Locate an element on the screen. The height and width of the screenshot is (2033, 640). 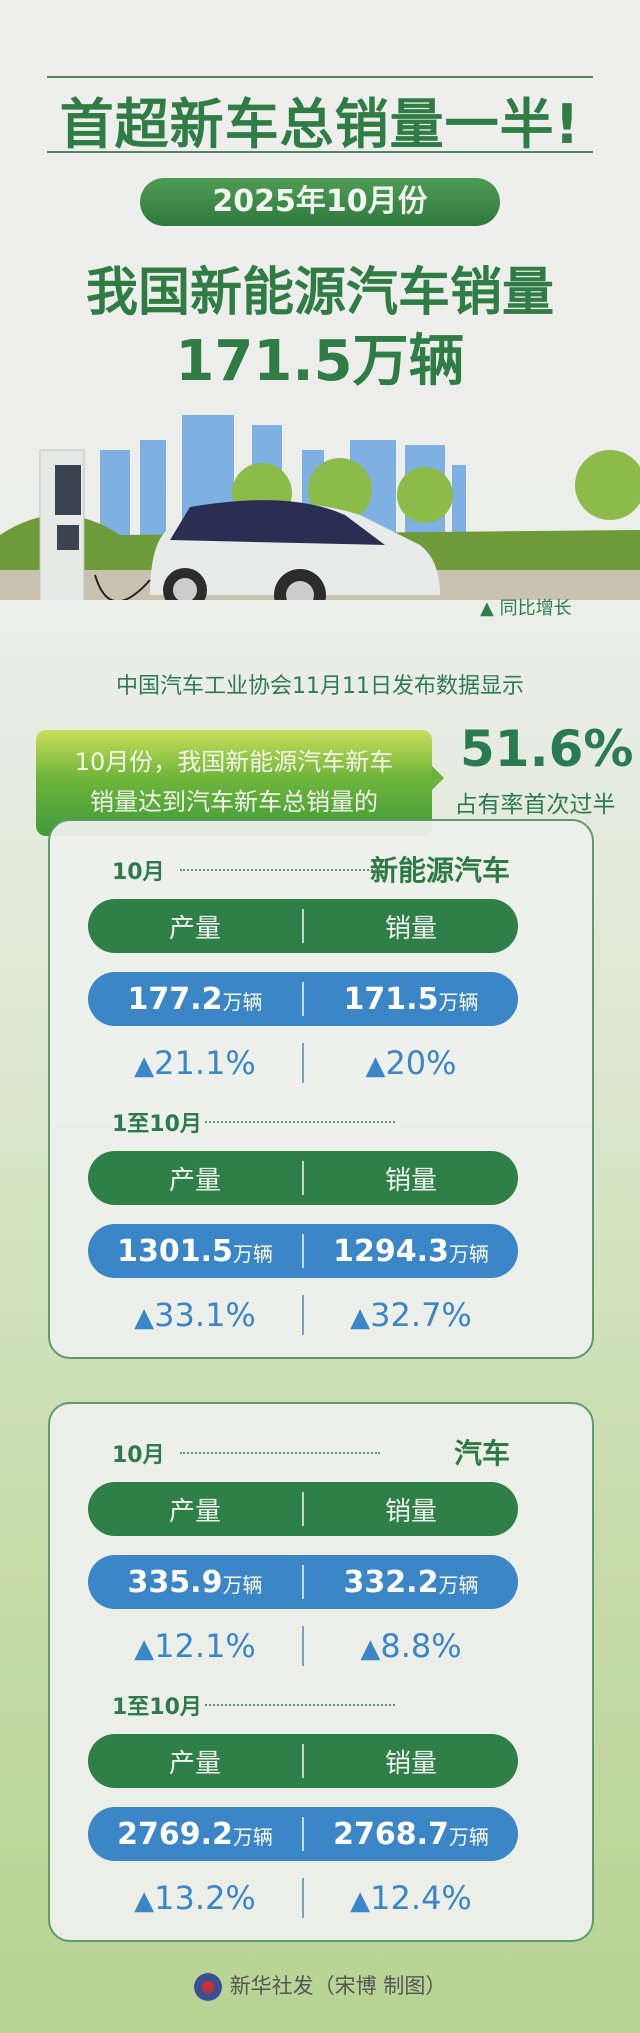
share-caption: 占有率首次过半 is located at coordinates (535, 805).